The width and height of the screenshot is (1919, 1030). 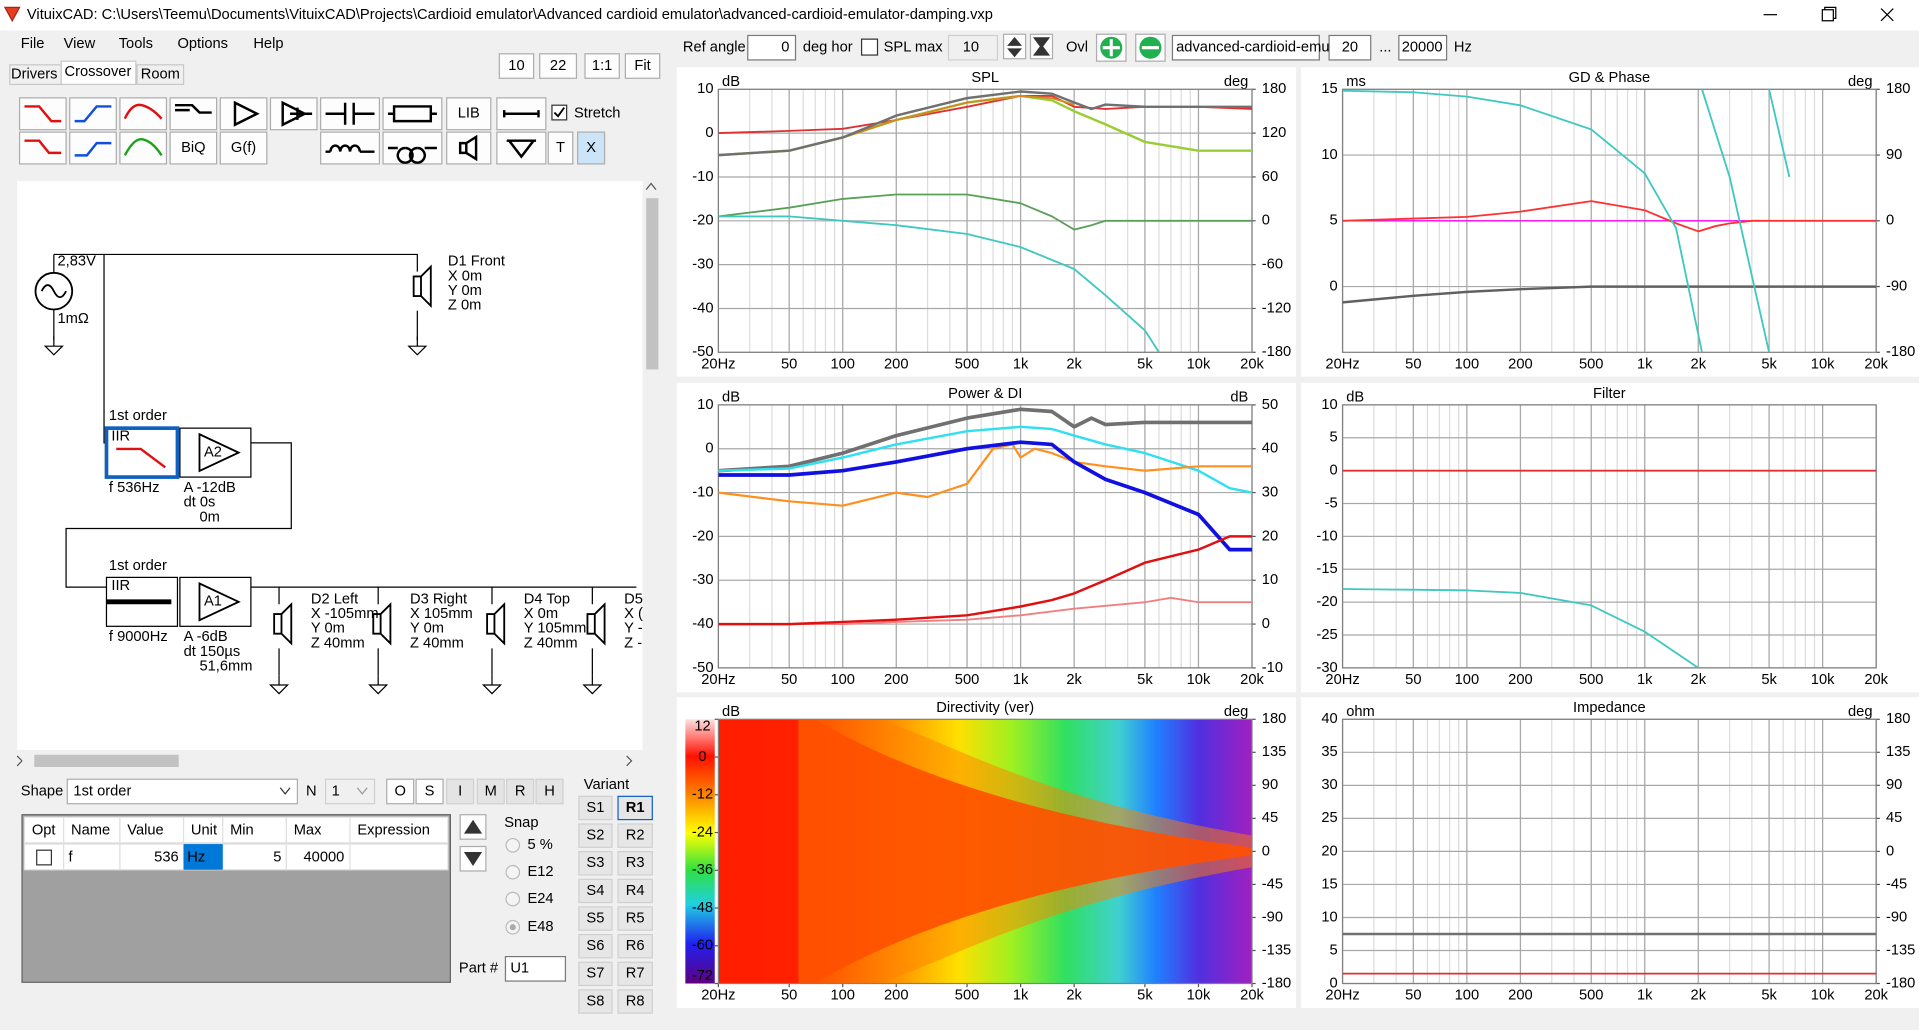 I want to click on variant-r-label: R8, so click(x=635, y=1001).